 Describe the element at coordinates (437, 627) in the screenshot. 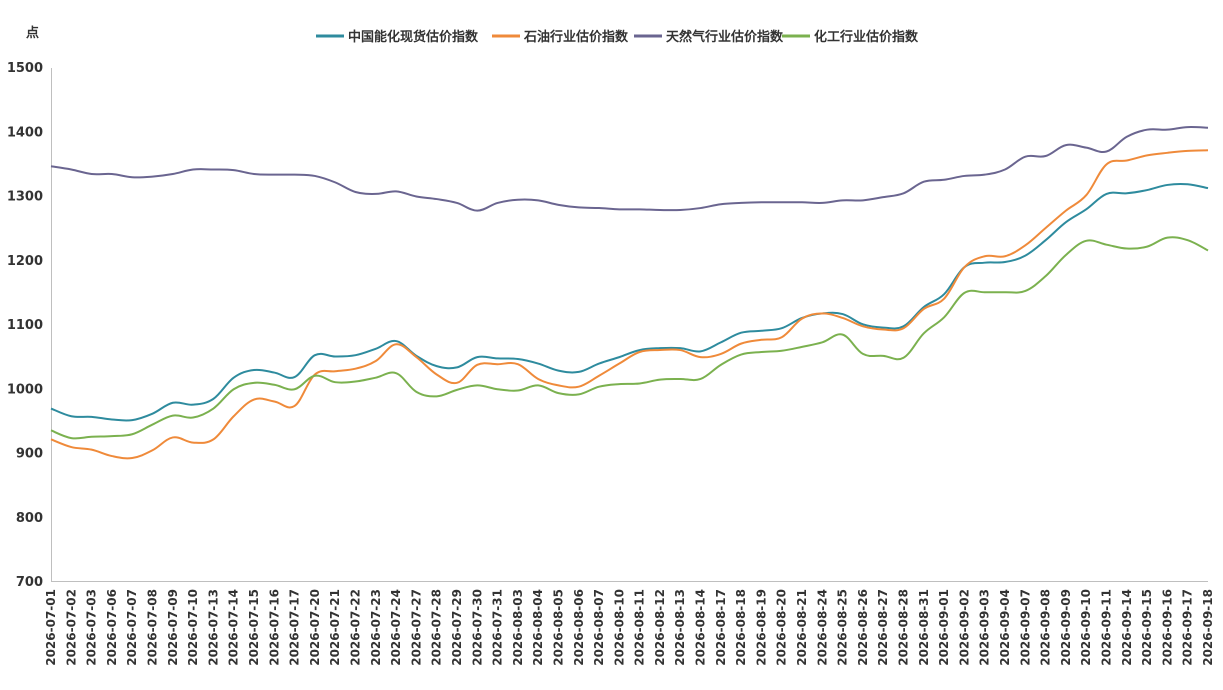

I see `x-tick-label: 2026-07-28` at that location.